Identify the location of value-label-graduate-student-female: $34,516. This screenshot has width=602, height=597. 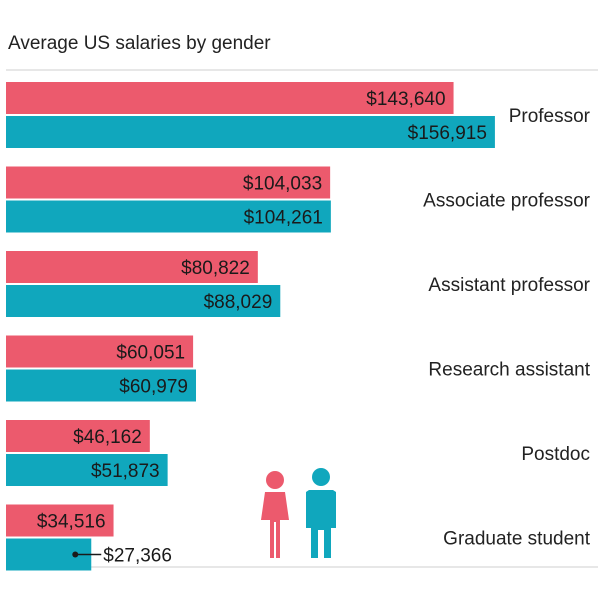
(71, 522).